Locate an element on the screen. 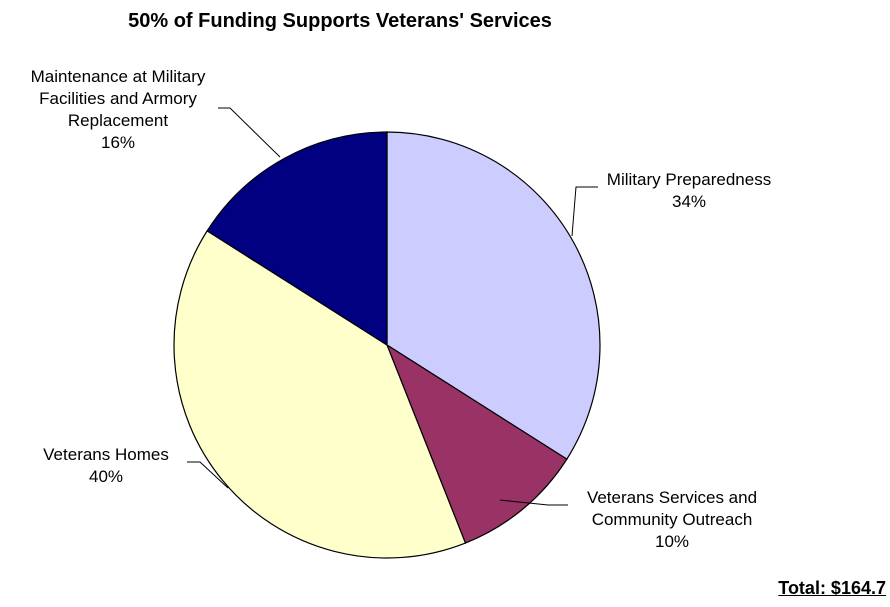  slice-label-3: Veterans Homes 40% is located at coordinates (106, 465).